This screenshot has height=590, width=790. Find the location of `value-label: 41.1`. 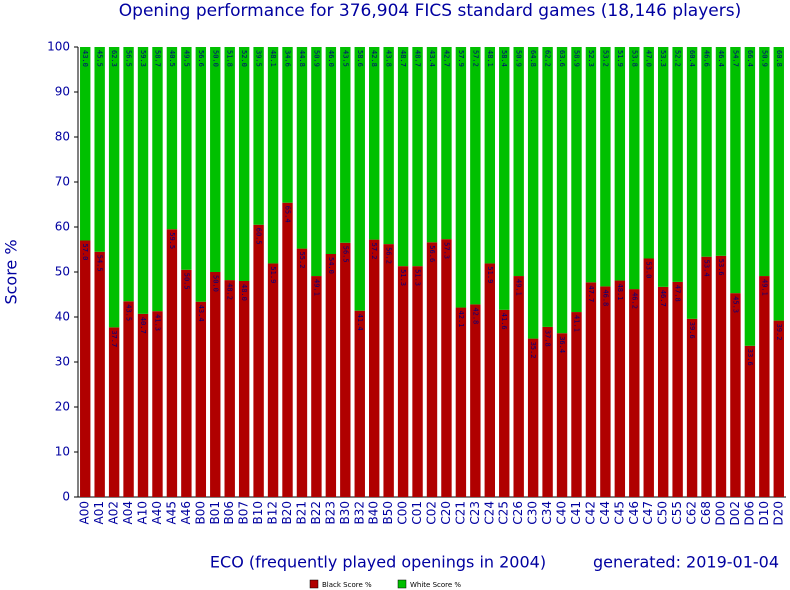

value-label: 41.1 is located at coordinates (576, 323).